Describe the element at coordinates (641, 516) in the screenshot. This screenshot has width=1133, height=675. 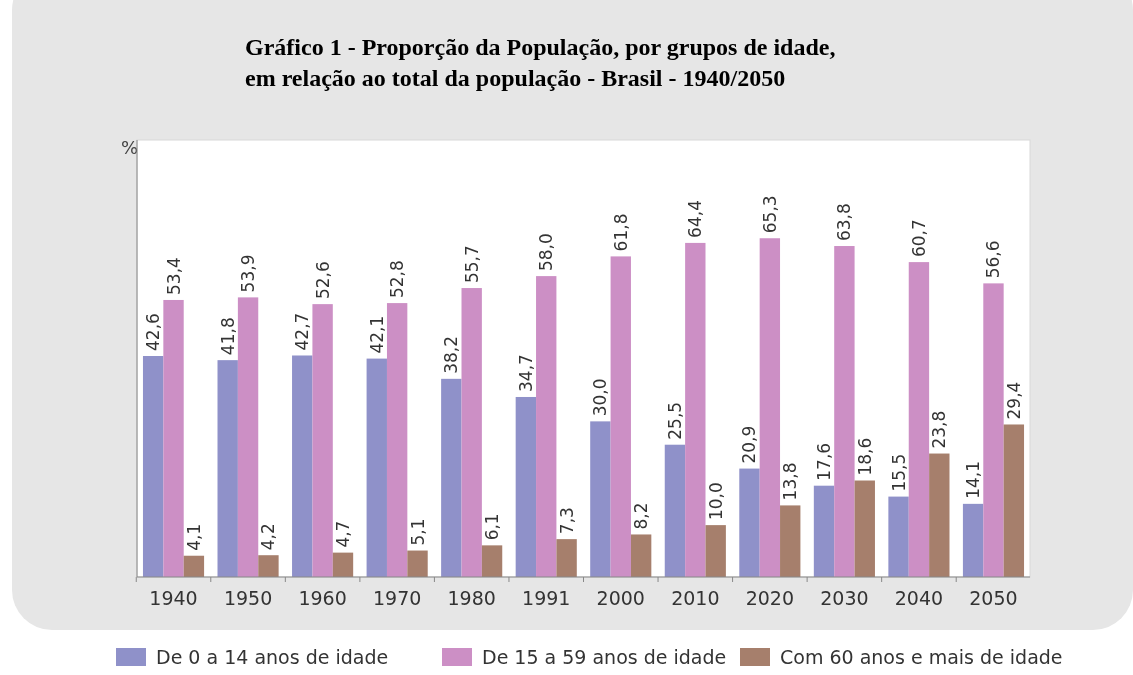
I see `data-label: 8,2` at that location.